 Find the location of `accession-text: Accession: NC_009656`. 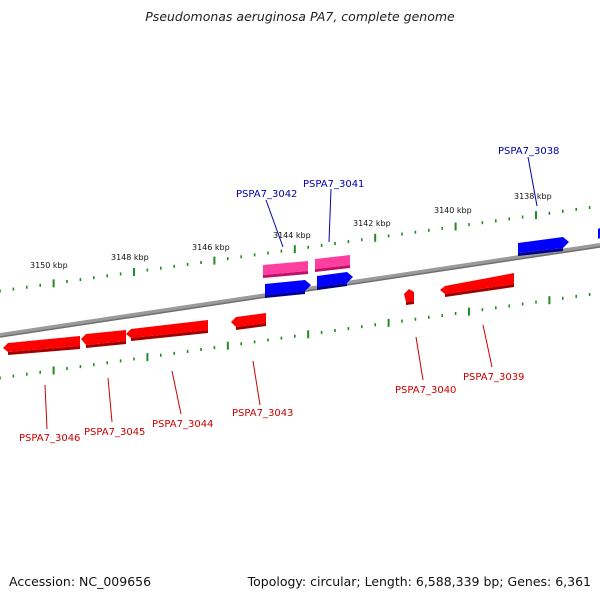

accession-text: Accession: NC_009656 is located at coordinates (80, 581).